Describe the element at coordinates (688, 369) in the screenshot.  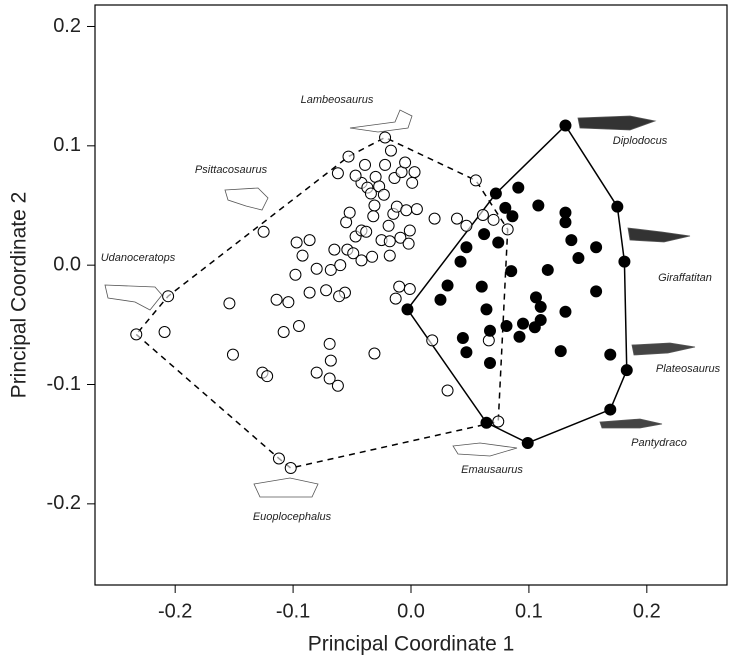
I see `species-label: Plateosaurus` at that location.